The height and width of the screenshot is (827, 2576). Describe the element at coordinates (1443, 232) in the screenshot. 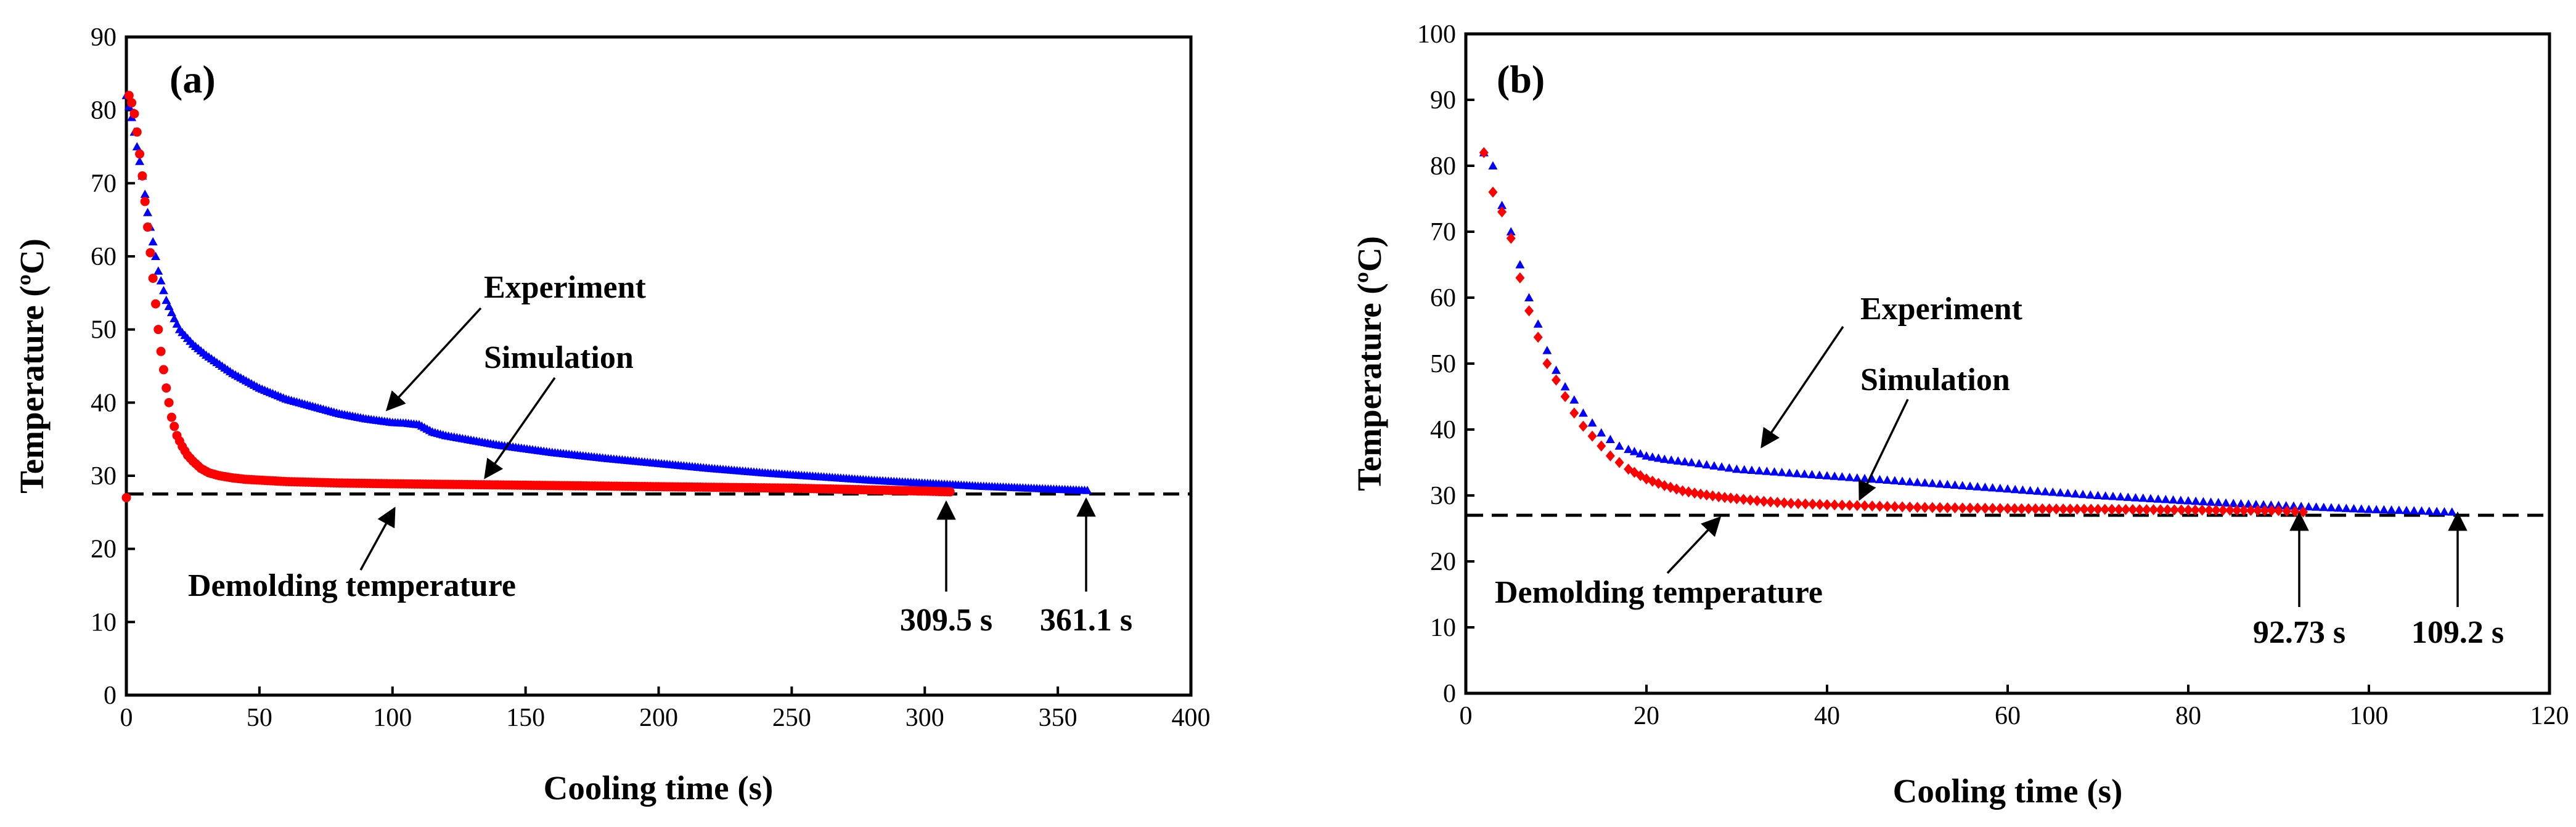

I see `y-tick-label: 70` at that location.